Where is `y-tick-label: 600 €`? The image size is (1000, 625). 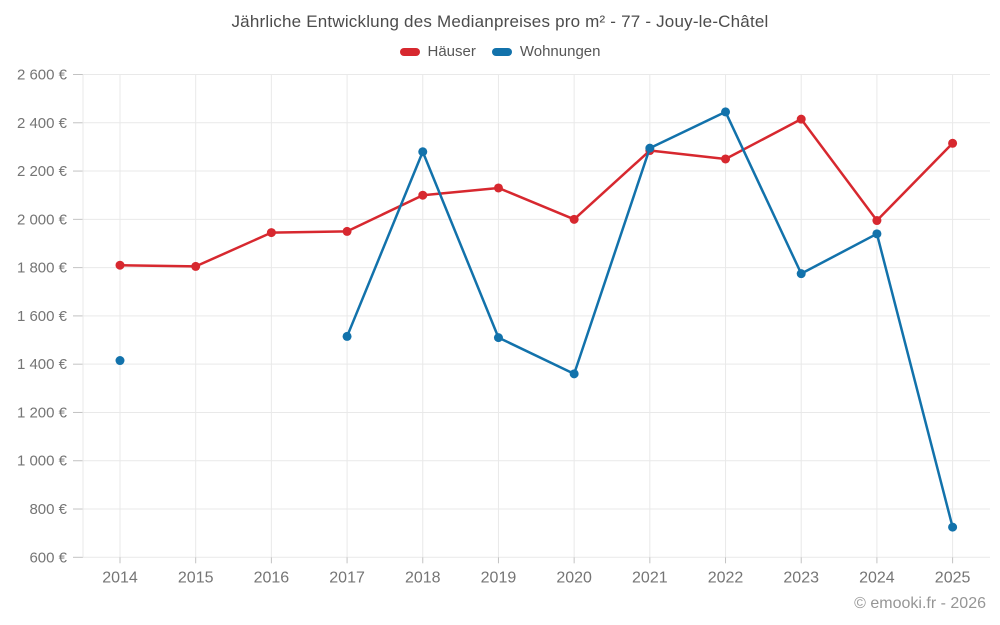 y-tick-label: 600 € is located at coordinates (48, 557).